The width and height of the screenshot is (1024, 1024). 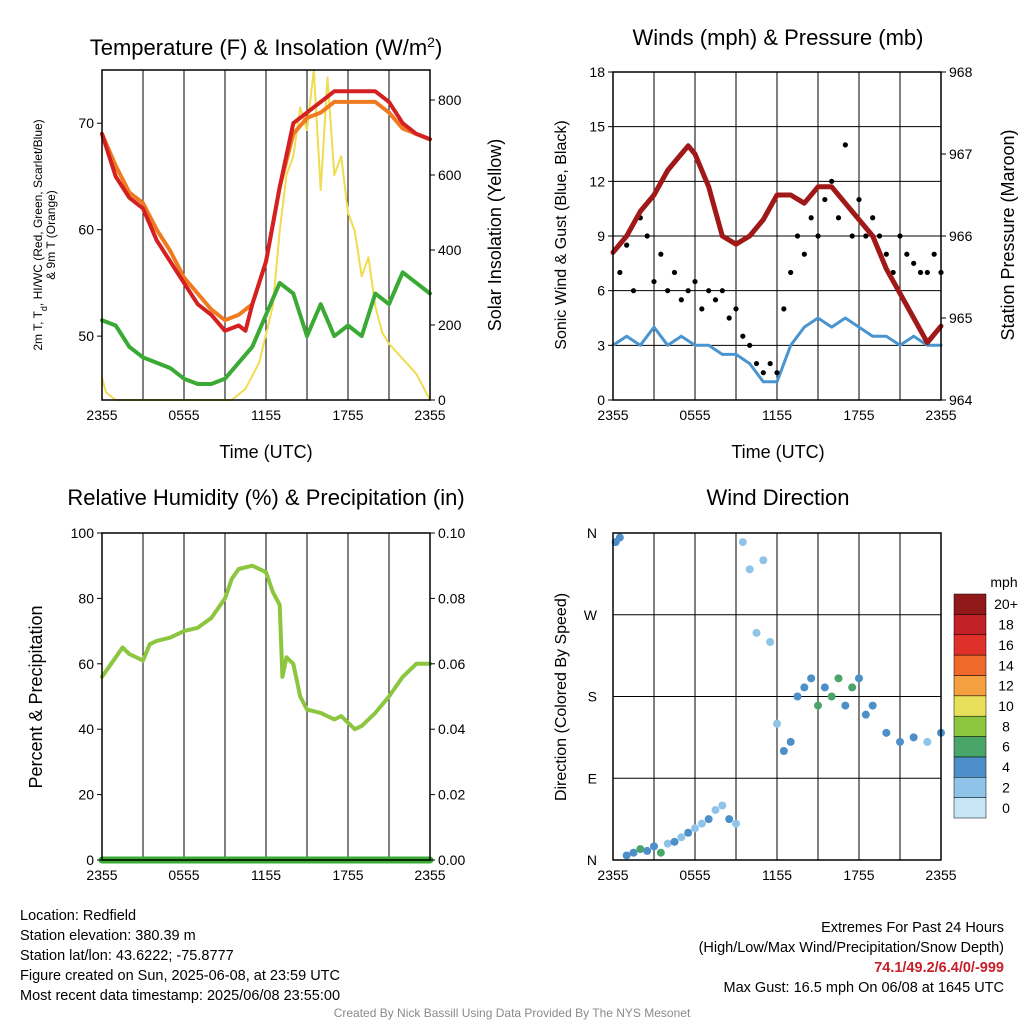 What do you see at coordinates (450, 325) in the screenshot?
I see `temperature-right-ytick-label: 200` at bounding box center [450, 325].